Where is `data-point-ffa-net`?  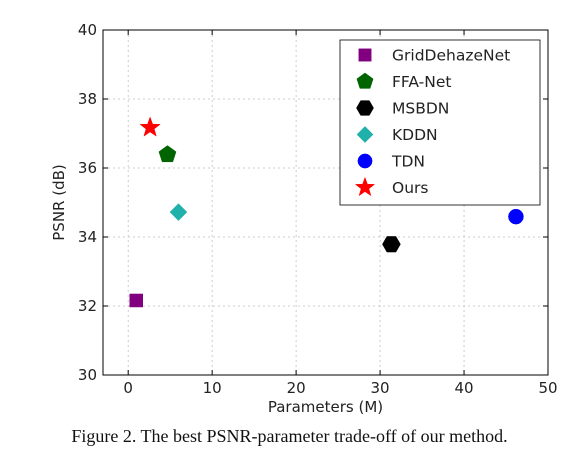
data-point-ffa-net is located at coordinates (167, 154).